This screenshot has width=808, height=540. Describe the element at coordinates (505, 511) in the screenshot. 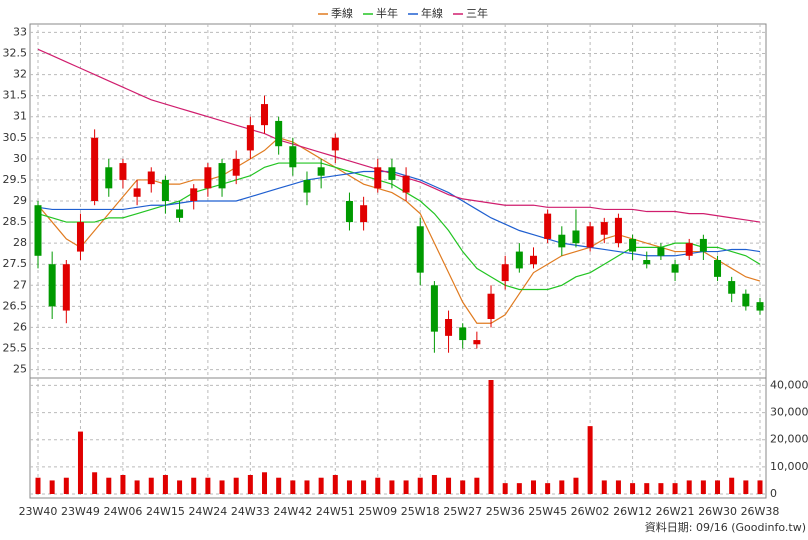

I see `x-tick-label: 25W36` at that location.